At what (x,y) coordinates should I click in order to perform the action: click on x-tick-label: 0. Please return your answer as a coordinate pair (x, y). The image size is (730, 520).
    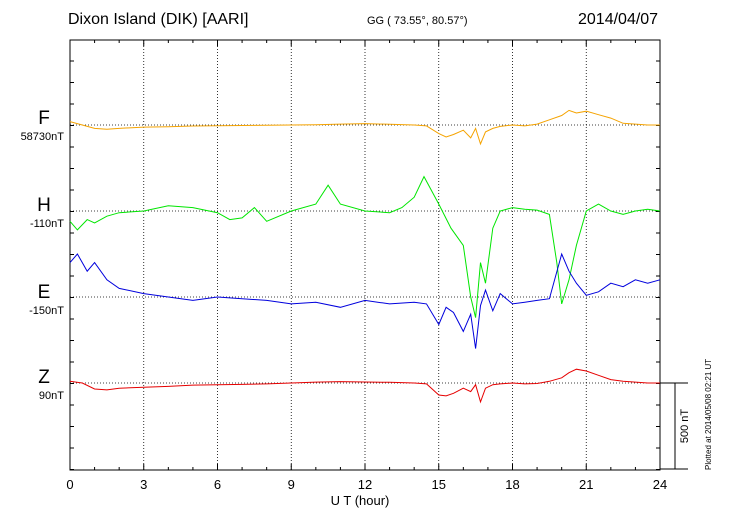
    Looking at the image, I should click on (69, 484).